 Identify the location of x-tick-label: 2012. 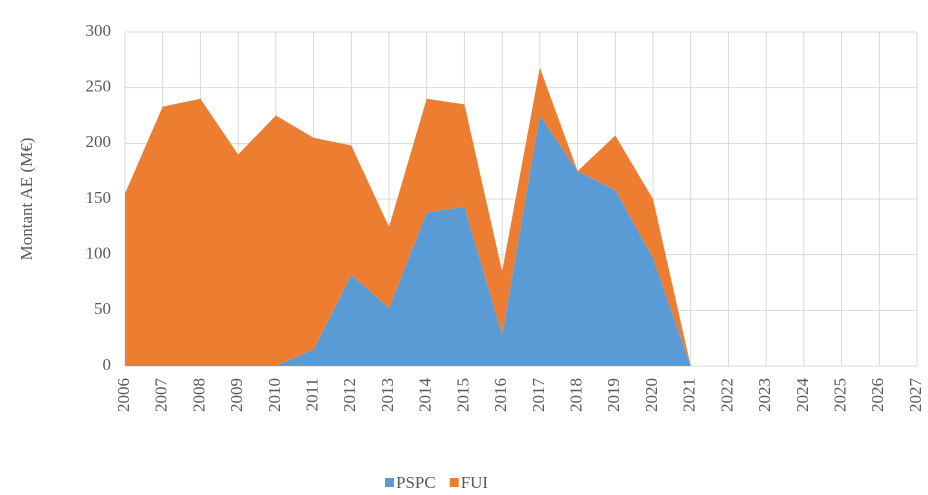
(349, 395).